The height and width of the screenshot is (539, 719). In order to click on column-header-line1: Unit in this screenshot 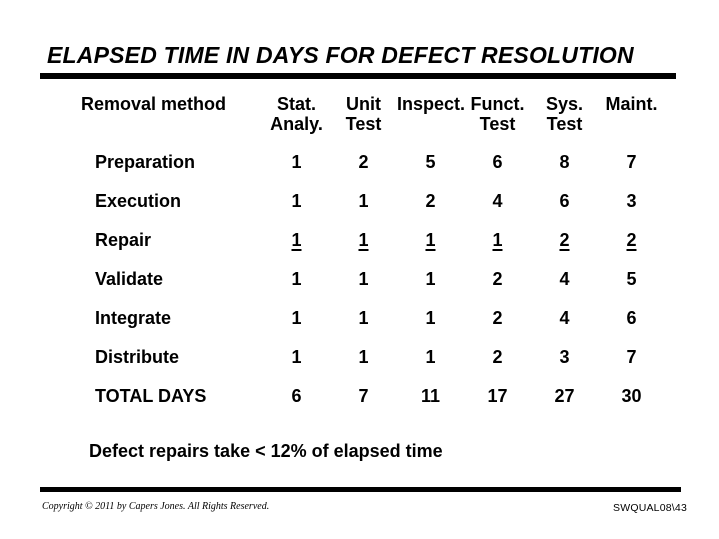, I will do `click(363, 104)`.